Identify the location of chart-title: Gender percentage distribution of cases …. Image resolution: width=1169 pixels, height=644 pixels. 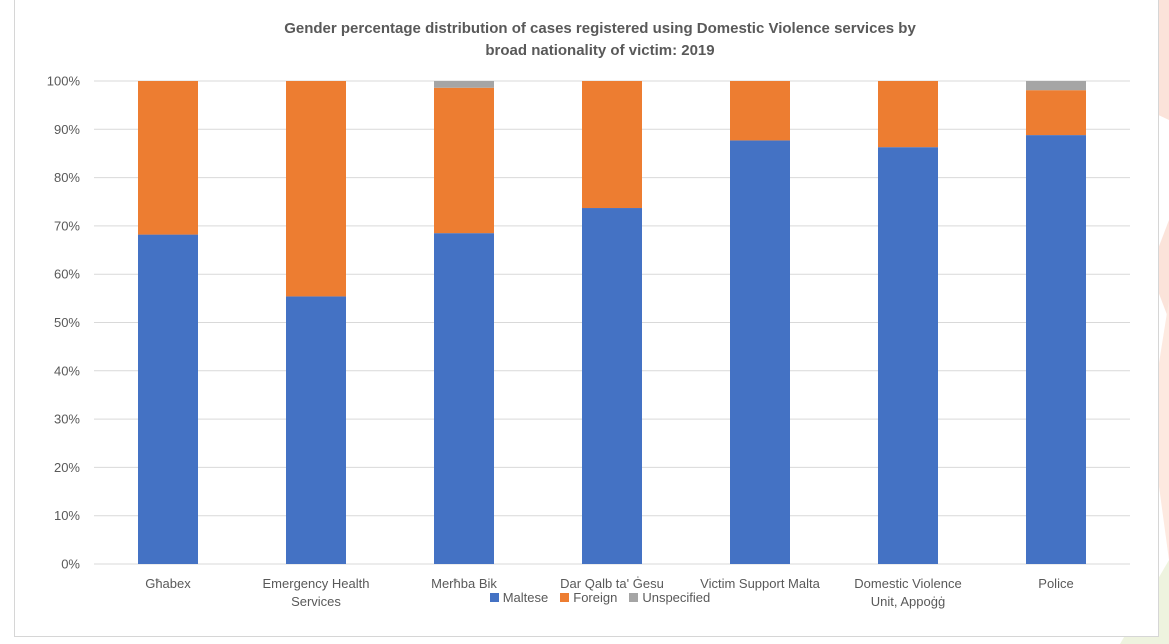
(600, 40).